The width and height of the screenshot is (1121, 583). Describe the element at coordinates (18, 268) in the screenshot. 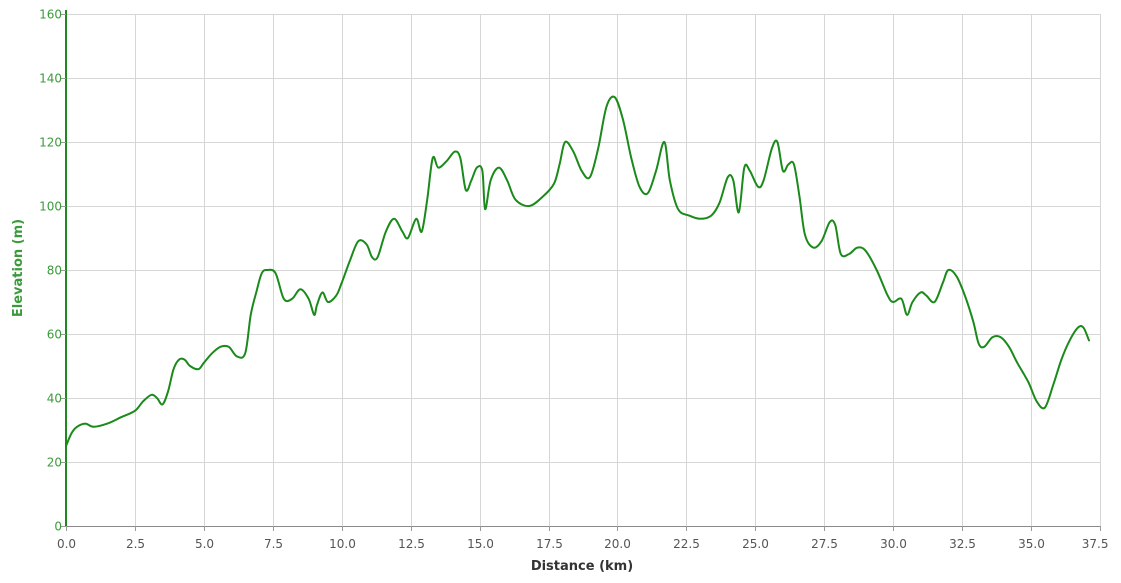

I see `y-axis-title: Elevation (m)` at that location.